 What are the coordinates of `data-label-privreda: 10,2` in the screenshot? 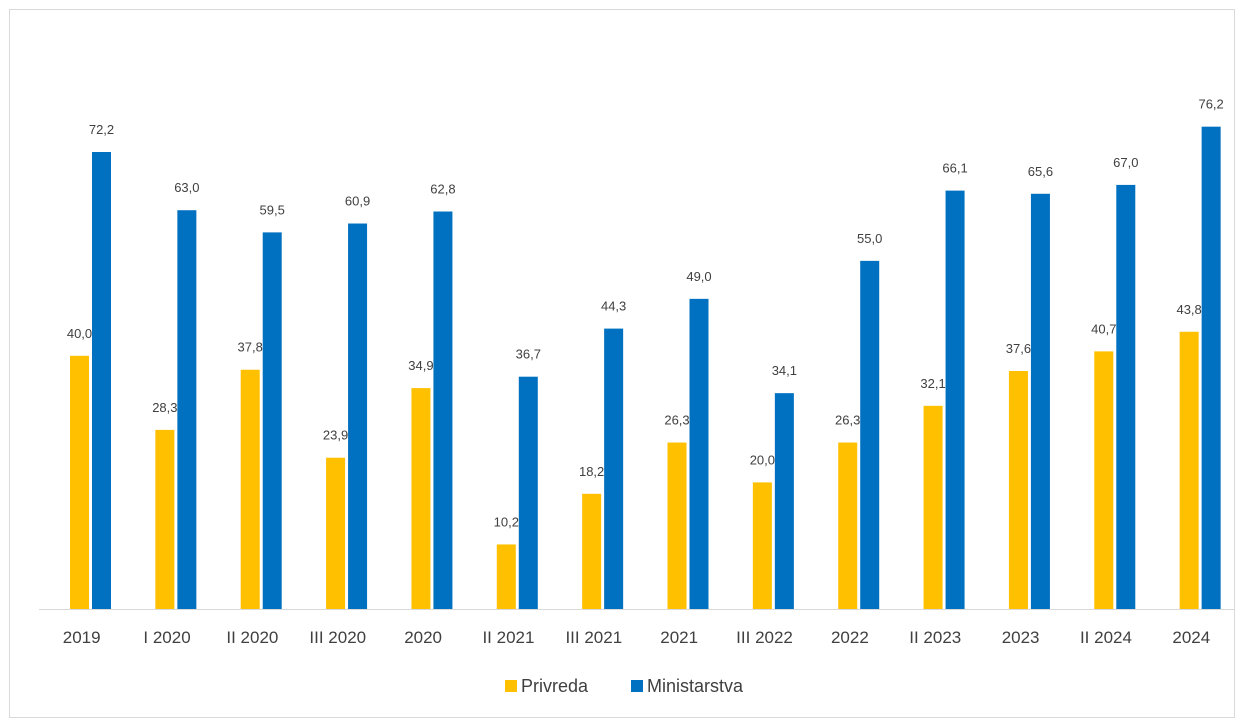 It's located at (506, 521).